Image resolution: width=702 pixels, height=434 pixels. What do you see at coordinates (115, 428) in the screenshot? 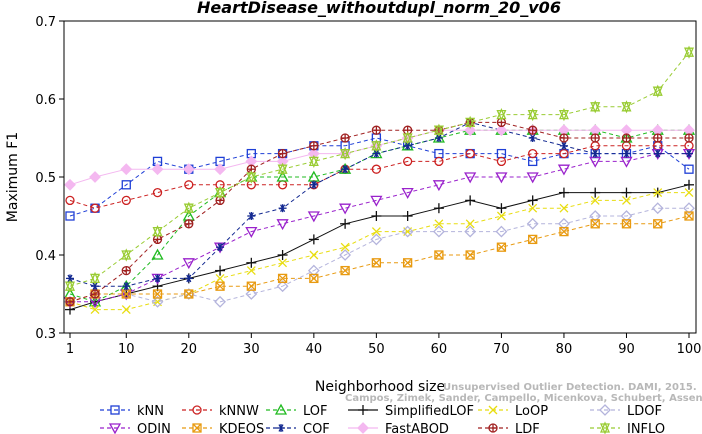
I see `legend-marker-odin` at bounding box center [115, 428].